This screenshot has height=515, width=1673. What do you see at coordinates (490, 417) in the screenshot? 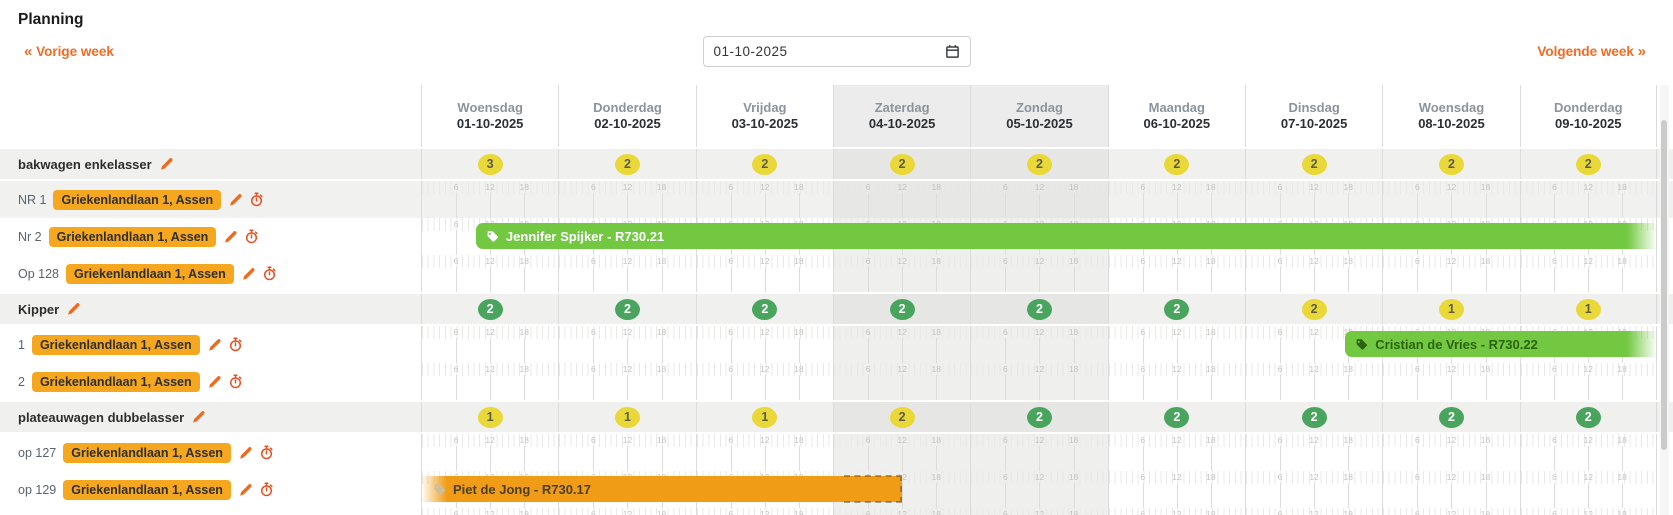
I see `availability-badge: 1` at bounding box center [490, 417].